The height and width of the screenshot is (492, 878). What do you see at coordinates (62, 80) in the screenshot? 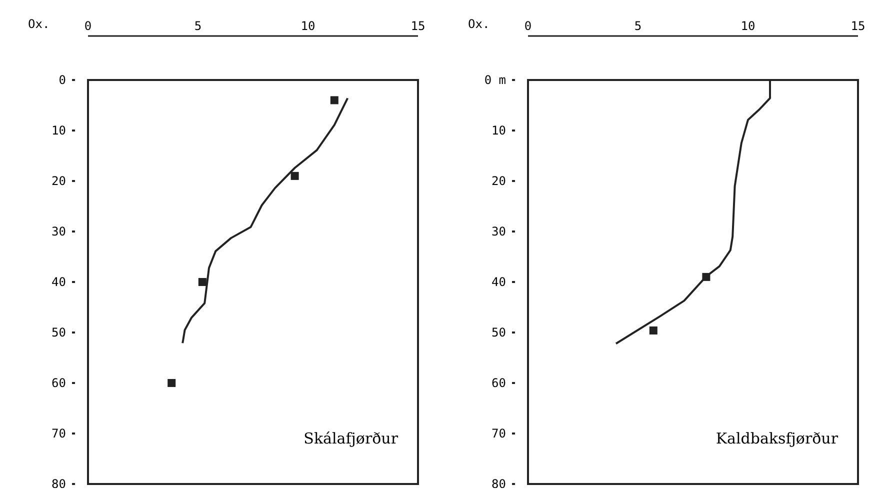
I see `y-tick-label: 0` at bounding box center [62, 80].